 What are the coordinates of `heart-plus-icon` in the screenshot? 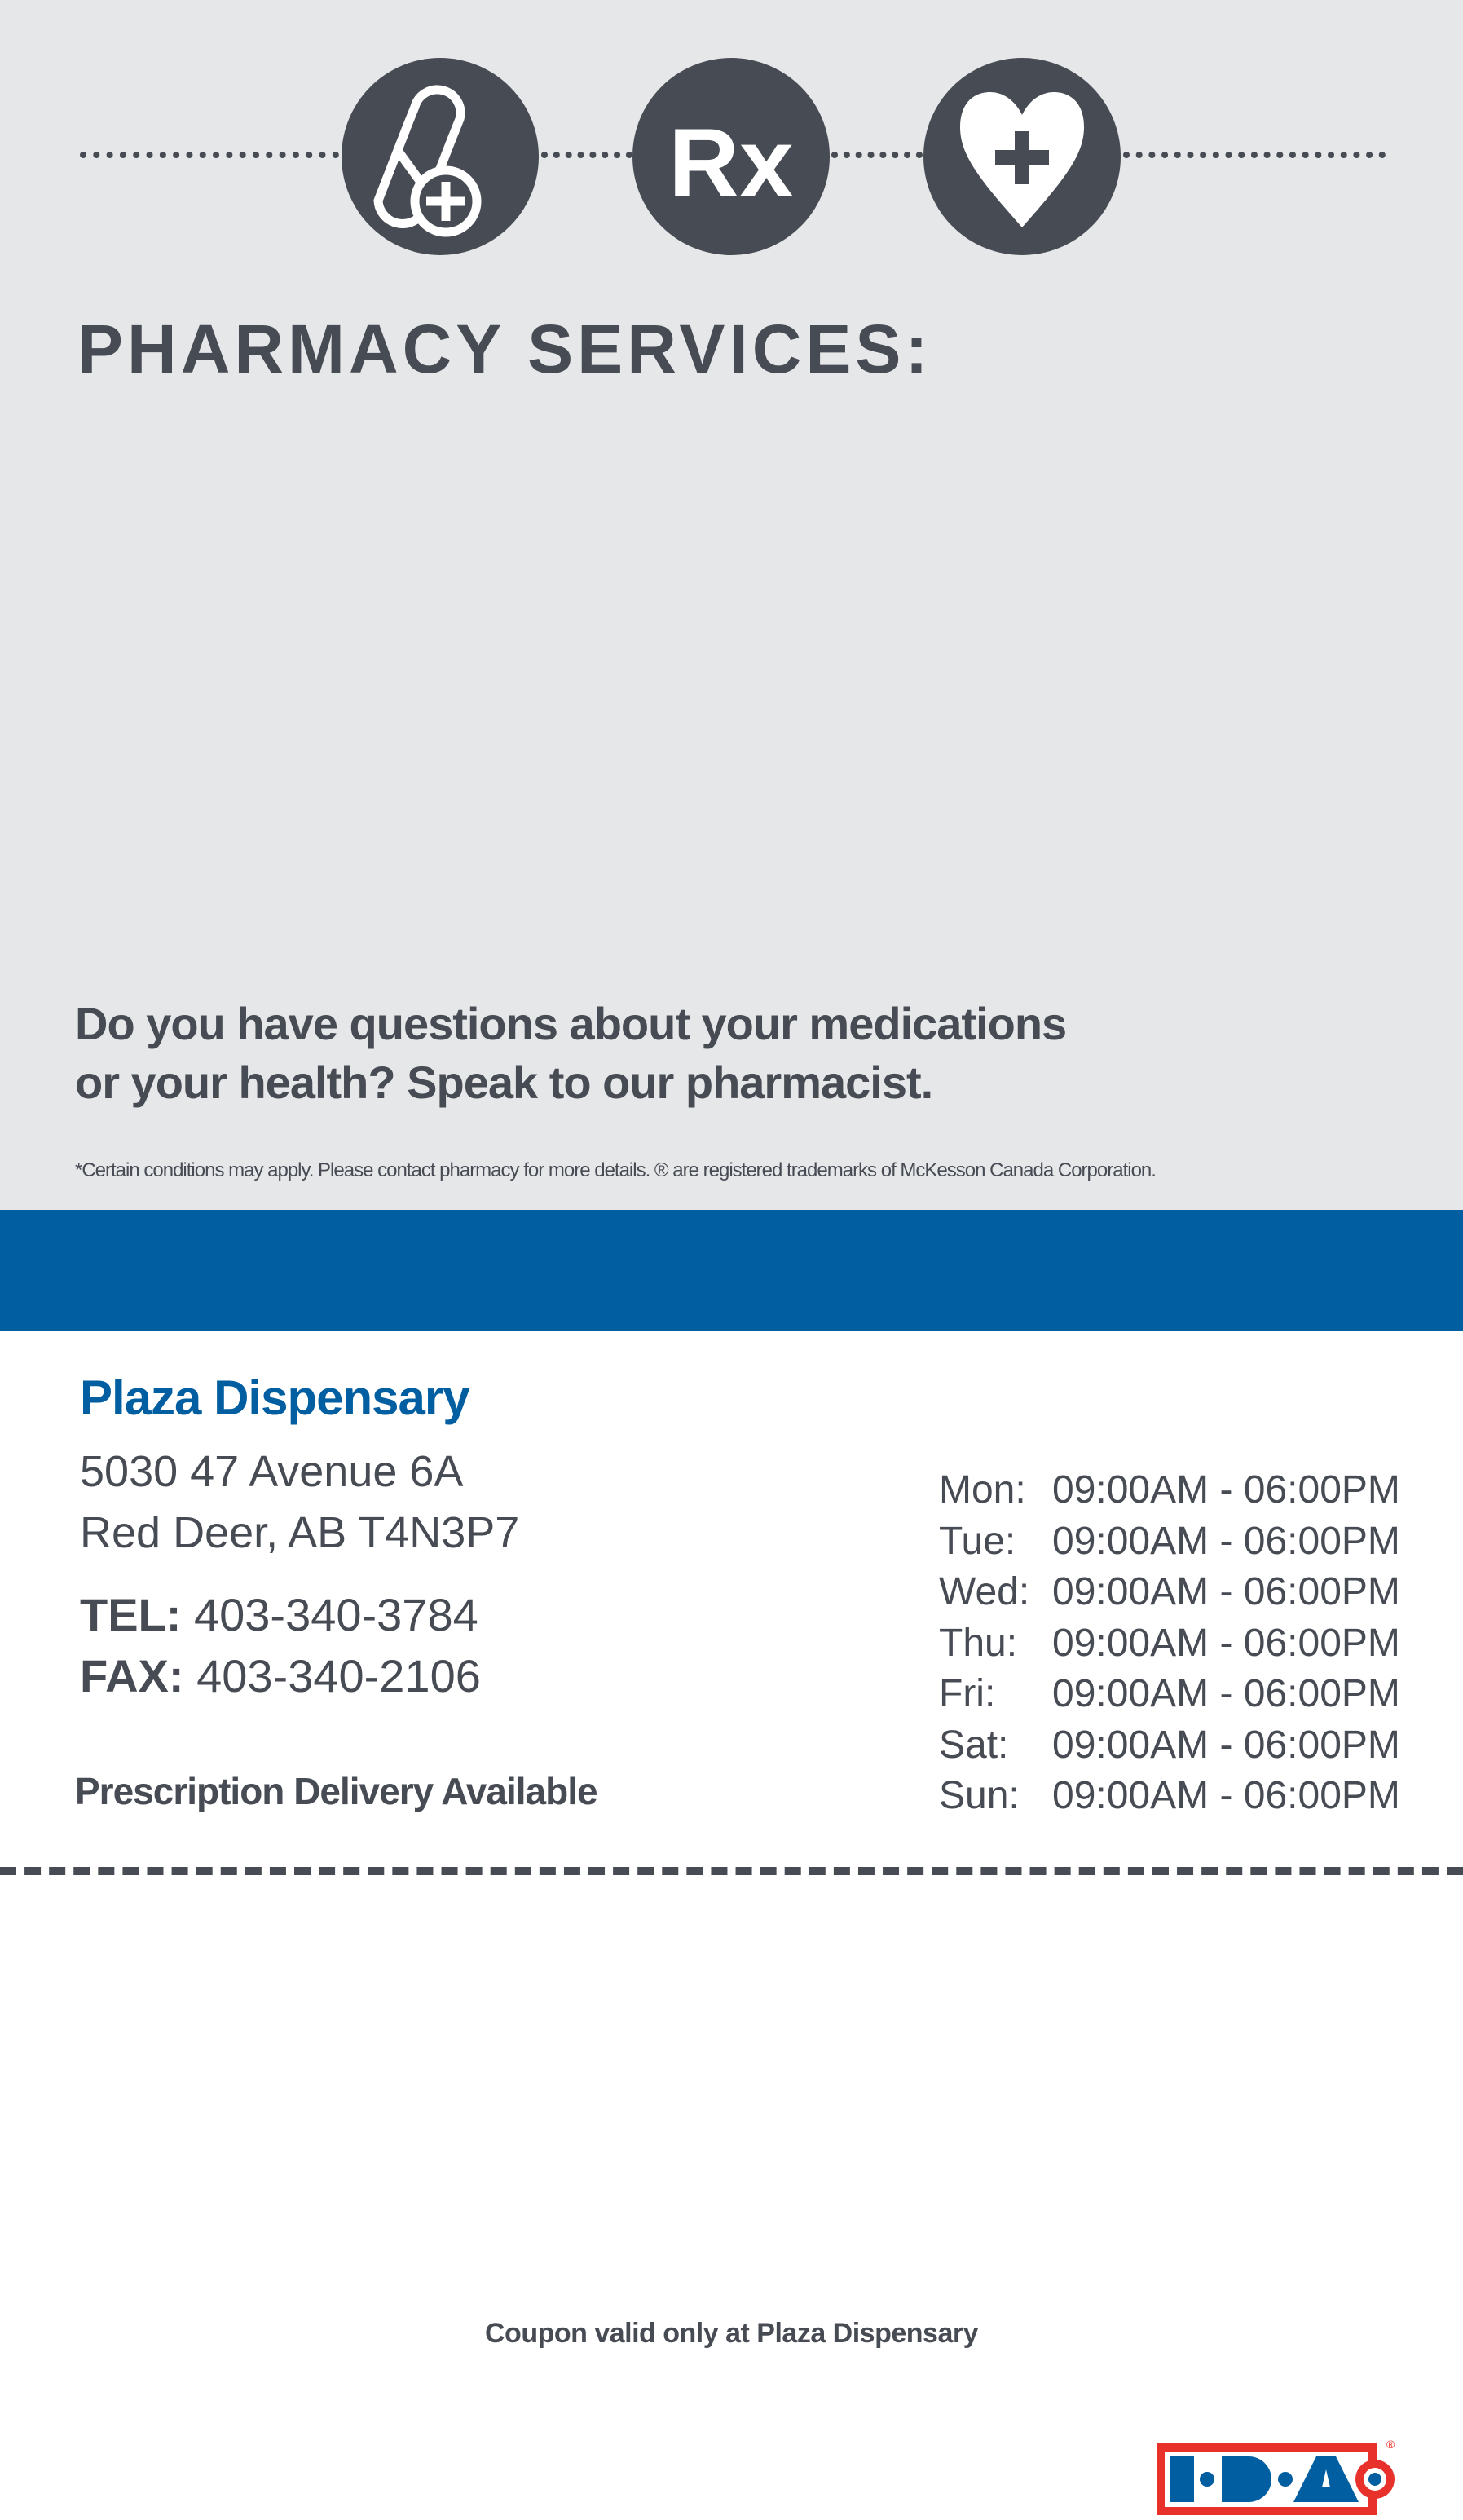 It's located at (1022, 156).